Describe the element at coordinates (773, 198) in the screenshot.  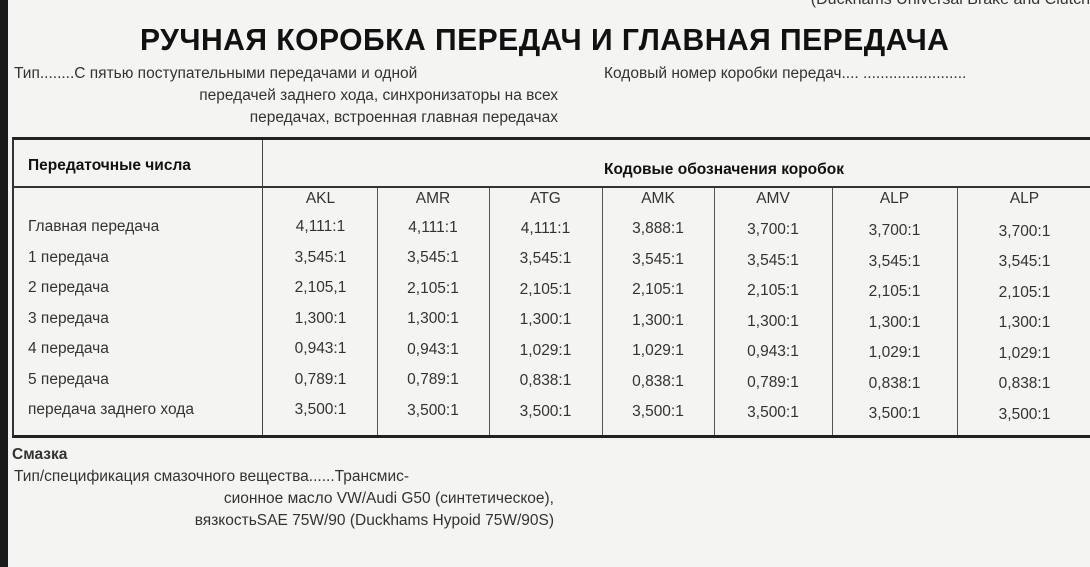
I see `code-header-4: AMV` at that location.